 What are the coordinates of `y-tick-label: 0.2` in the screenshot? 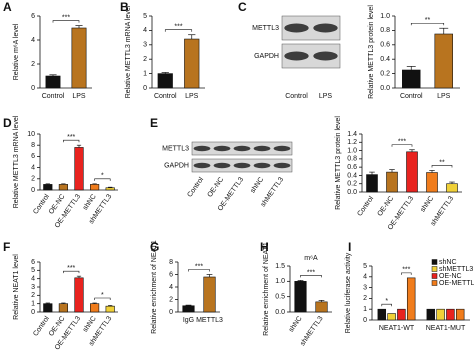 It's located at (352, 184).